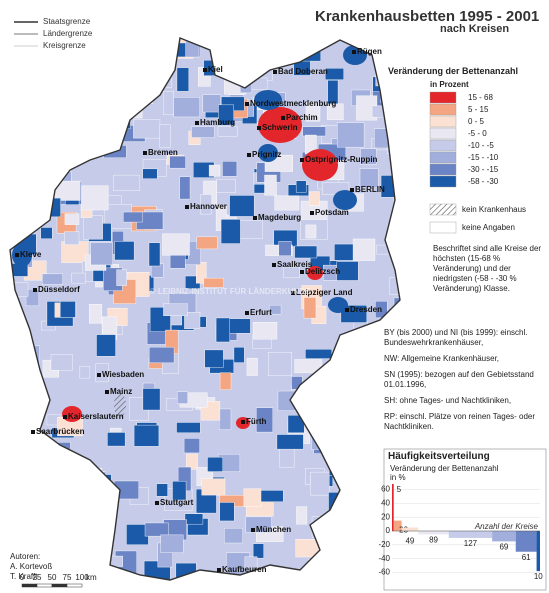 Image resolution: width=549 pixels, height=593 pixels. I want to click on city-label: Kaiserslautern, so click(96, 416).